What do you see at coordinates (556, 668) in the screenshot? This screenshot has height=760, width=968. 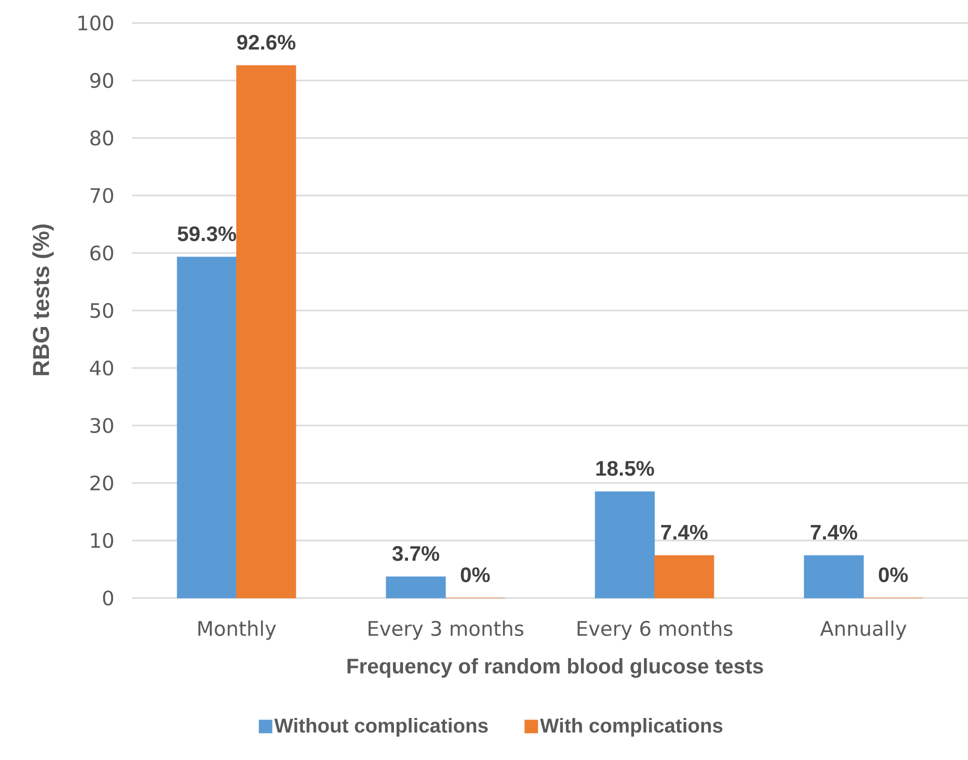 I see `x-axis-title: Frequency of random blood glucose tests` at bounding box center [556, 668].